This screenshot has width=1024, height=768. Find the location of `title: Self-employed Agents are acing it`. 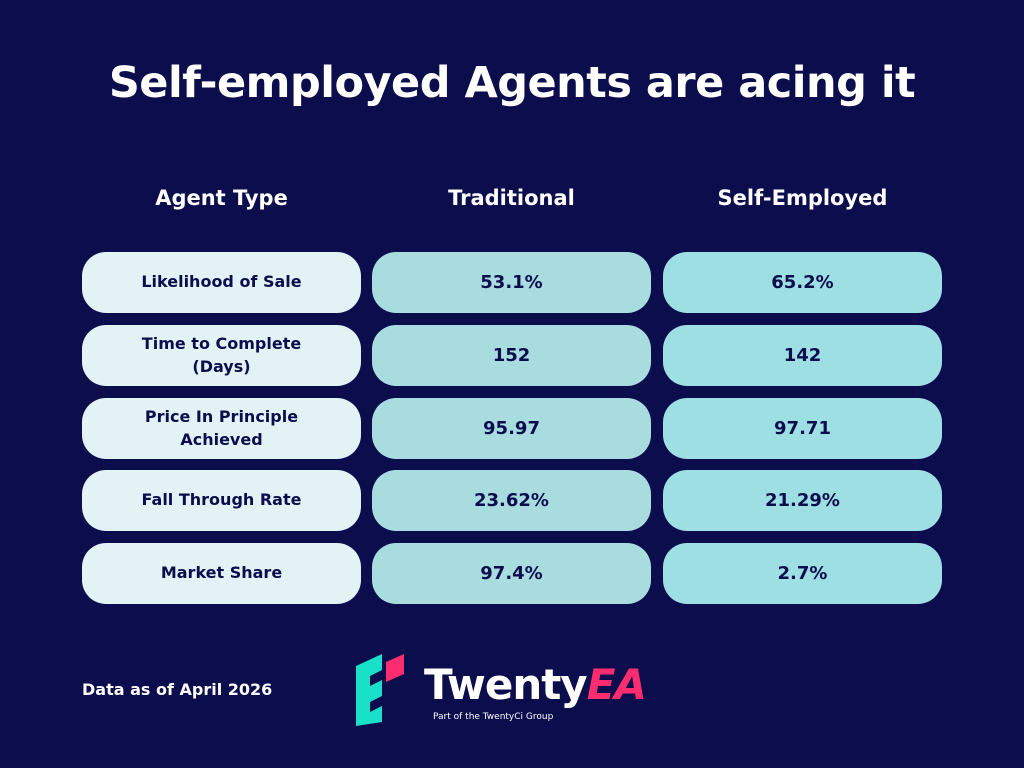

title: Self-employed Agents are acing it is located at coordinates (512, 83).